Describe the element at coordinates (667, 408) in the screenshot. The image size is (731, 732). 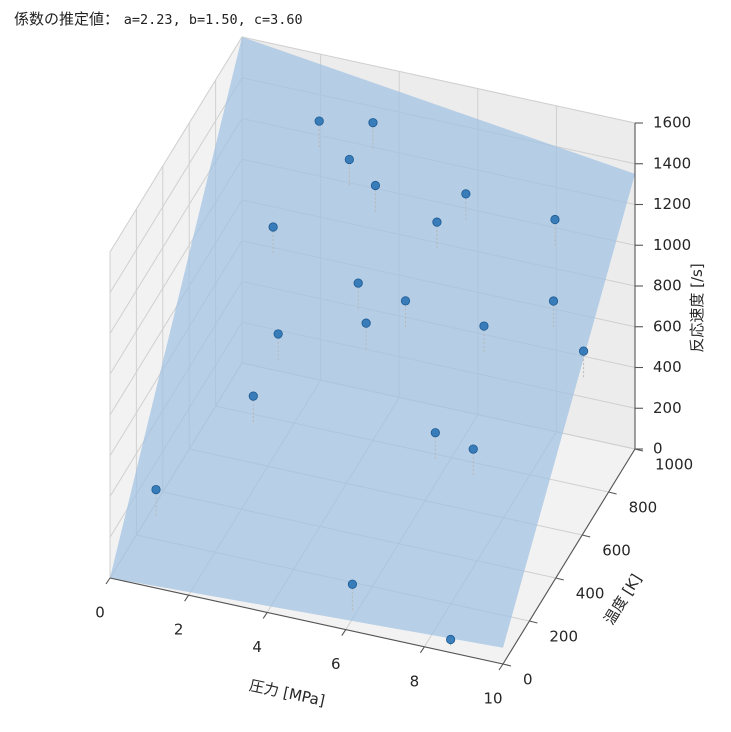
I see `z-tick-label: 200` at that location.